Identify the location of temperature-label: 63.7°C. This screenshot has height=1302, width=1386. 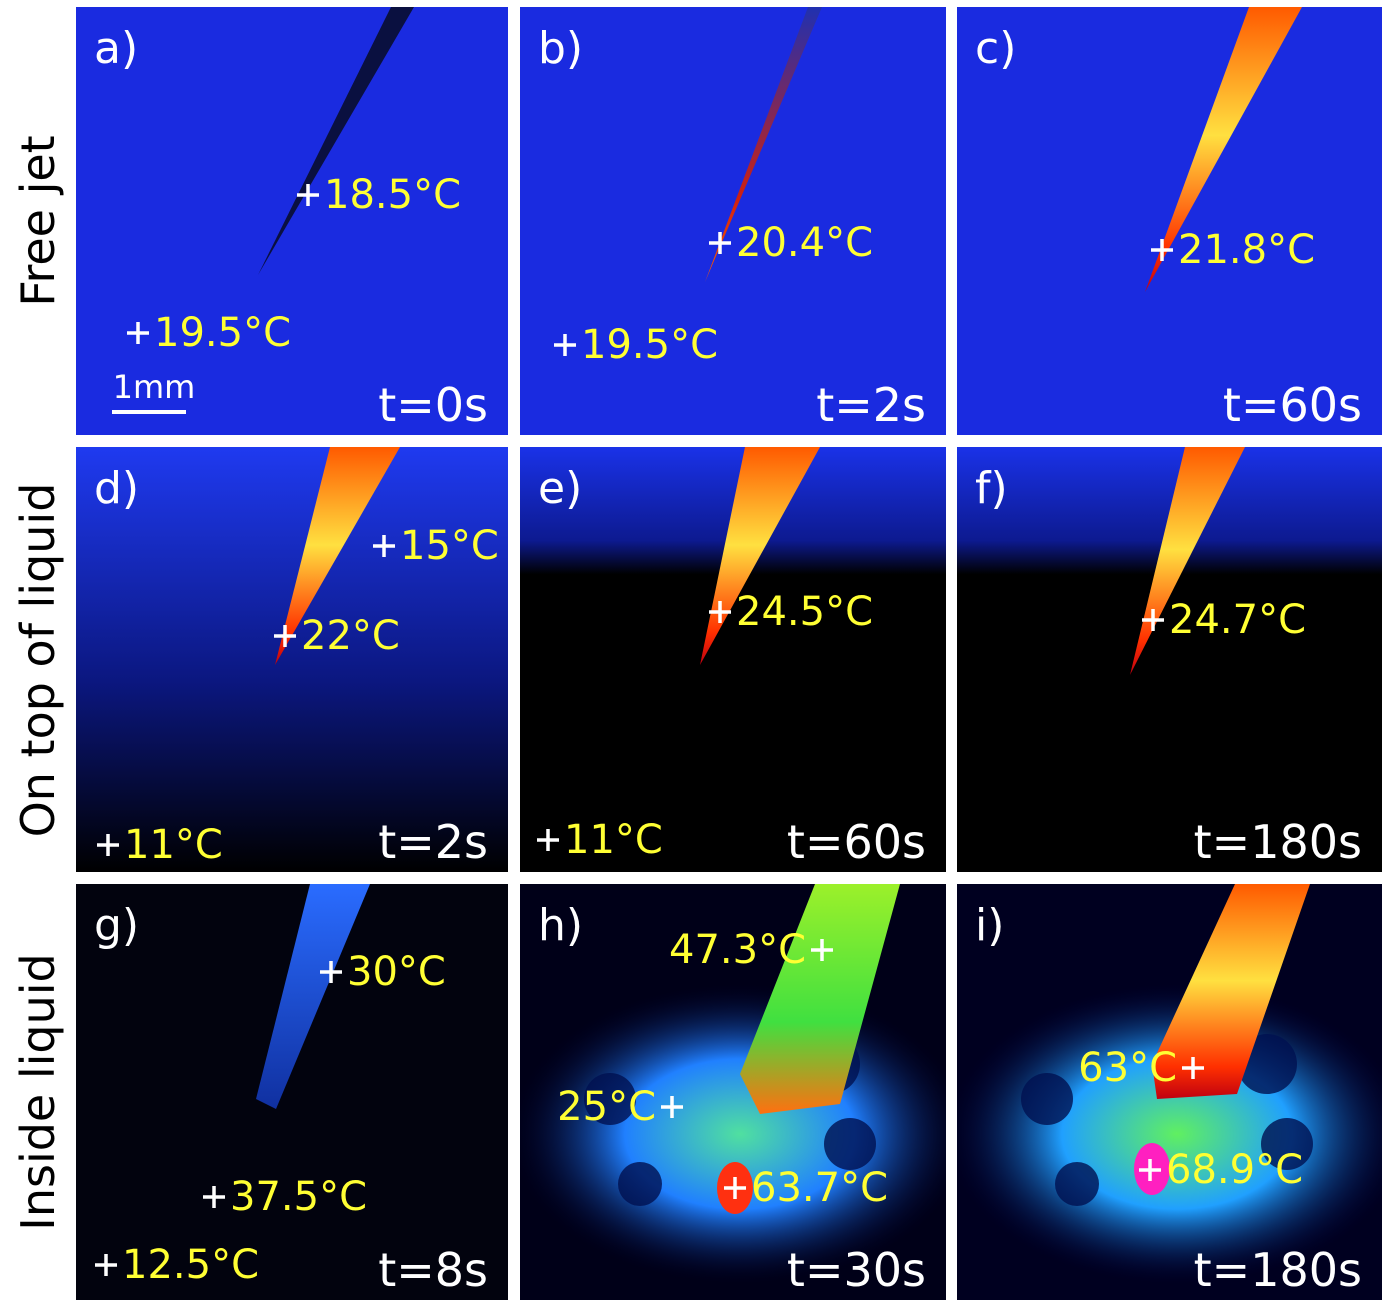
(819, 1188).